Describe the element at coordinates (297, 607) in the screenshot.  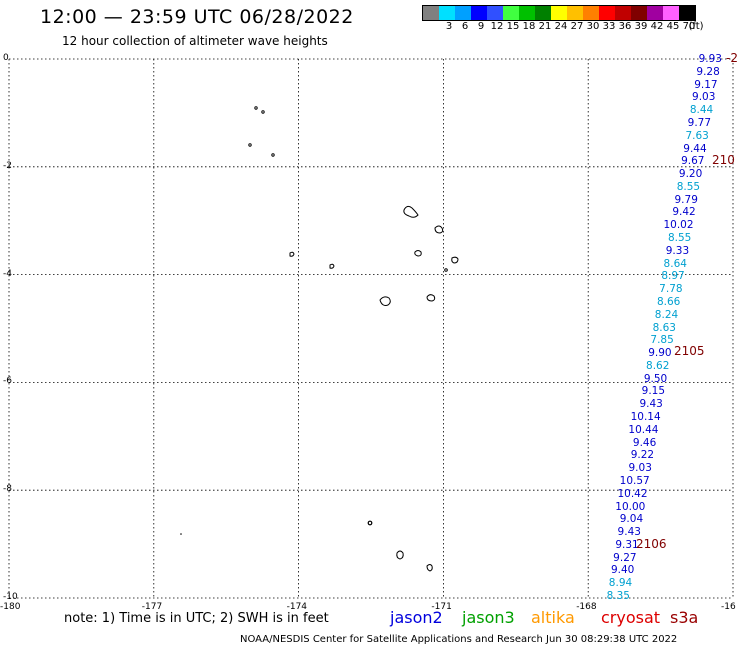
I see `longitude-label: -174` at that location.